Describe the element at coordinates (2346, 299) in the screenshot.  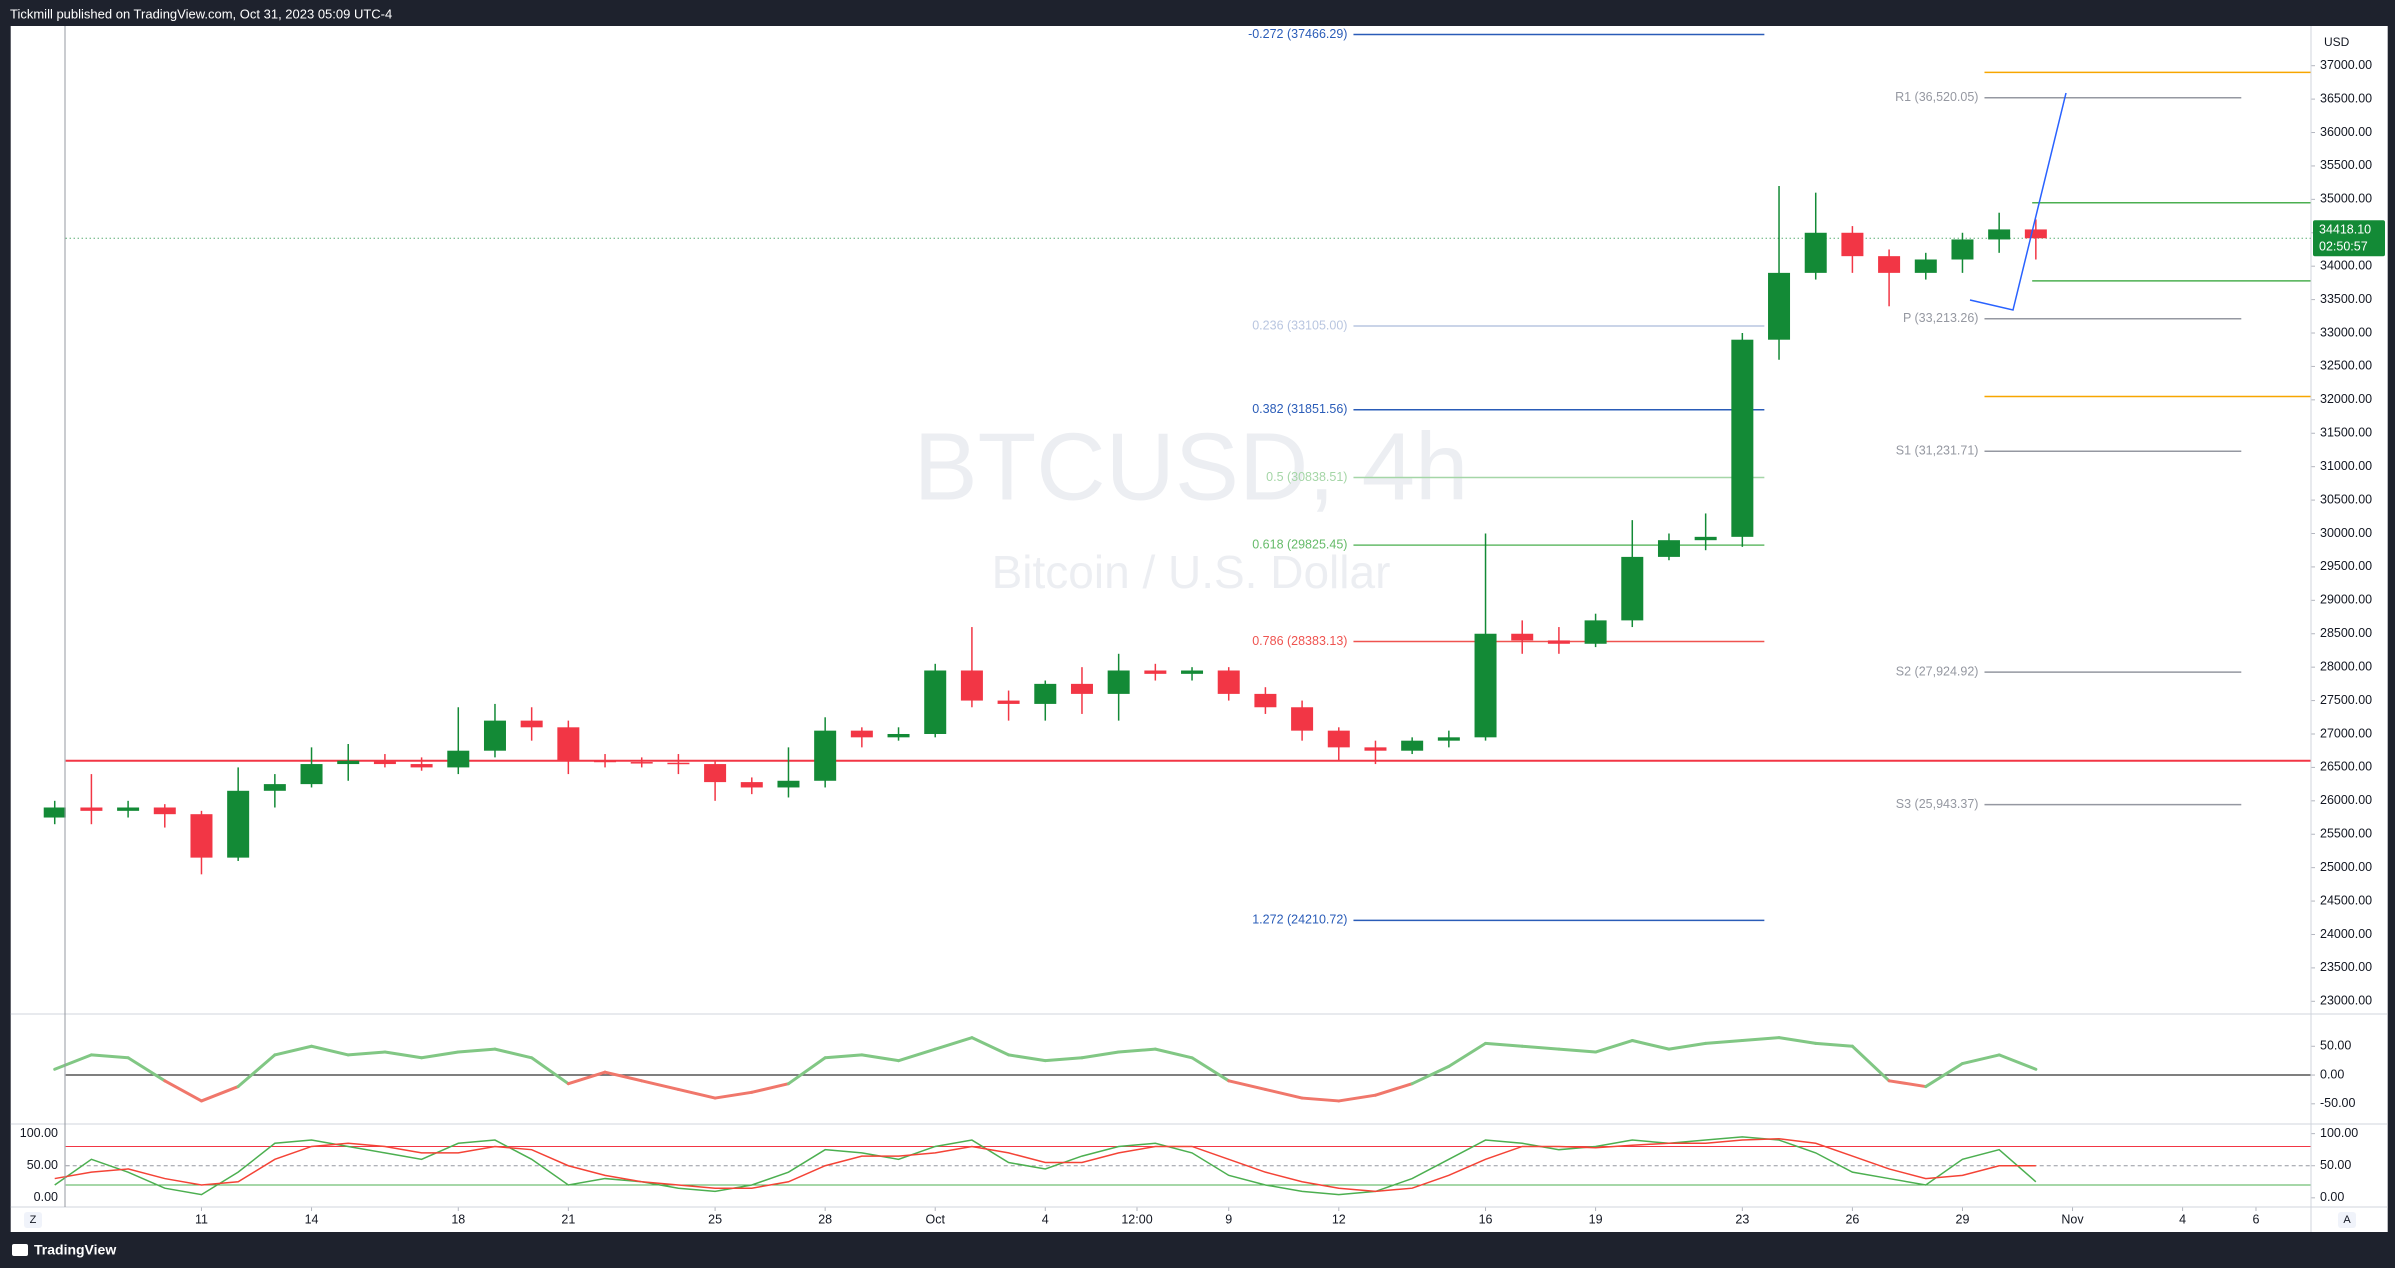
I see `y-tick-label: 33500.00` at that location.